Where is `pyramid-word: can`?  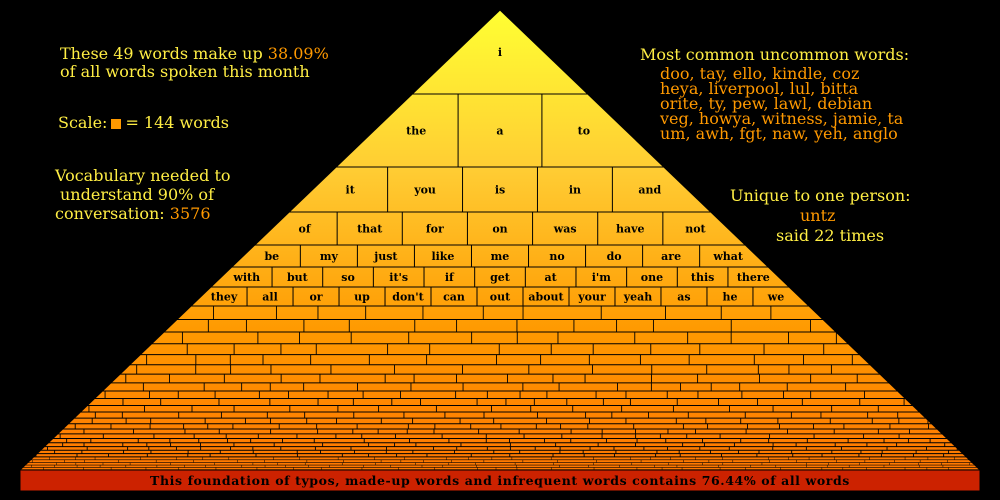 pyramid-word: can is located at coordinates (454, 297).